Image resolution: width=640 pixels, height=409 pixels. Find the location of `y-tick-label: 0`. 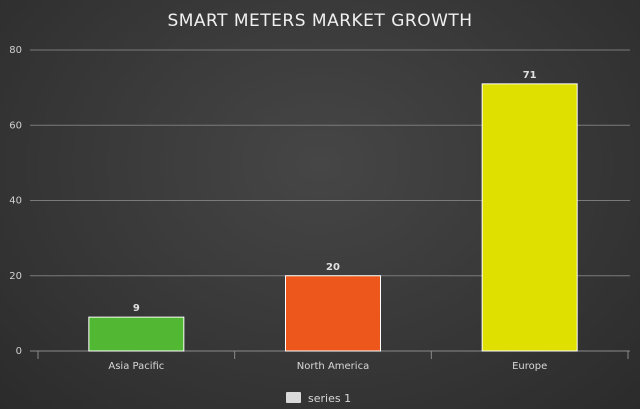

y-tick-label: 0 is located at coordinates (19, 351).